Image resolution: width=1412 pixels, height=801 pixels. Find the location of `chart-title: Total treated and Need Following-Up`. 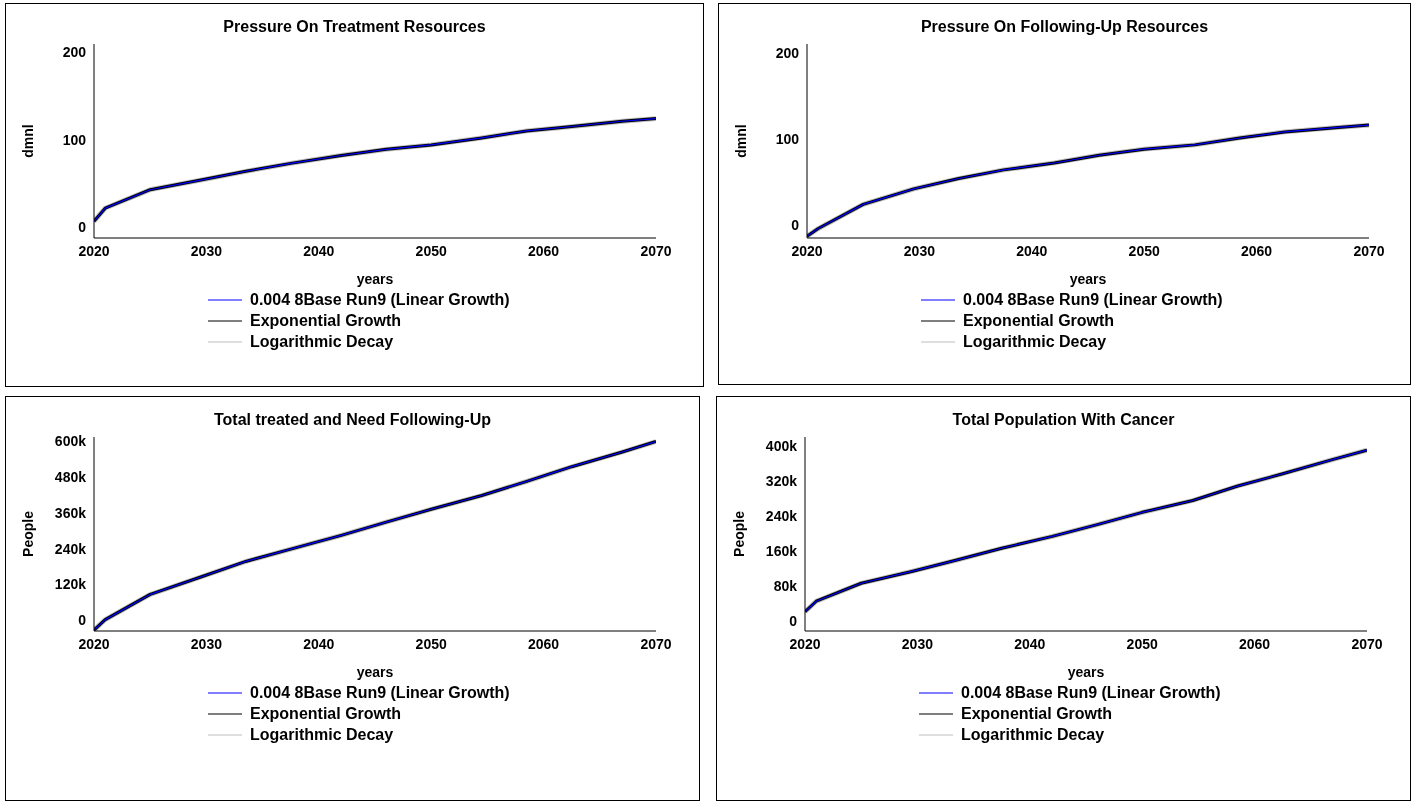

chart-title: Total treated and Need Following-Up is located at coordinates (352, 420).